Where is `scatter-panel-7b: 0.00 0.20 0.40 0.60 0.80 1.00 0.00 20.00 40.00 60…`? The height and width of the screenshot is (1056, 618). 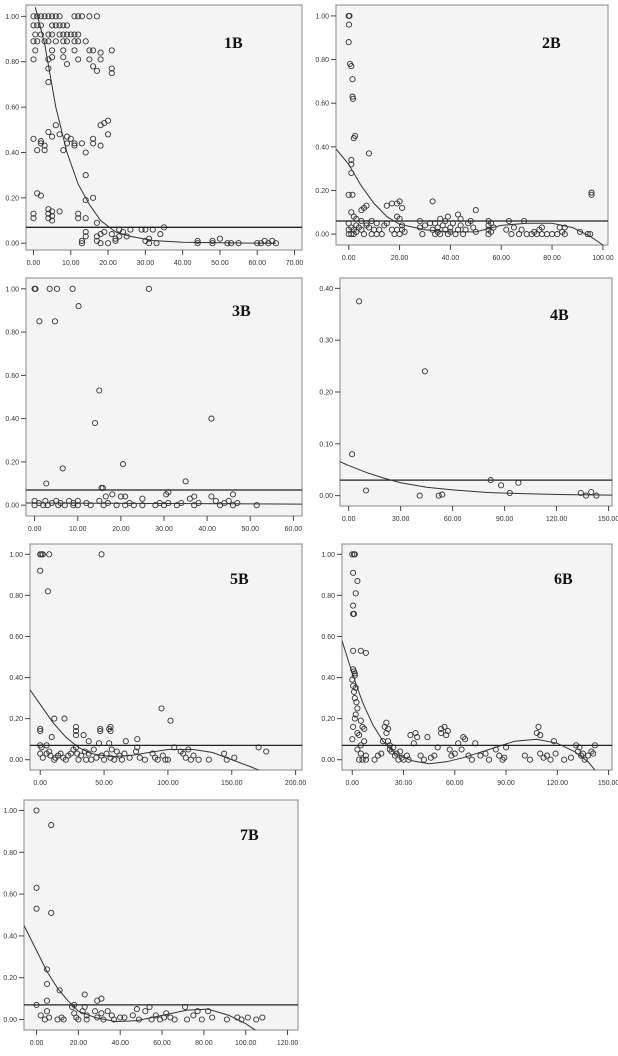 scatter-panel-7b: 0.00 0.20 0.40 0.60 0.80 1.00 0.00 20.00 40.00 60… is located at coordinates (152, 926).